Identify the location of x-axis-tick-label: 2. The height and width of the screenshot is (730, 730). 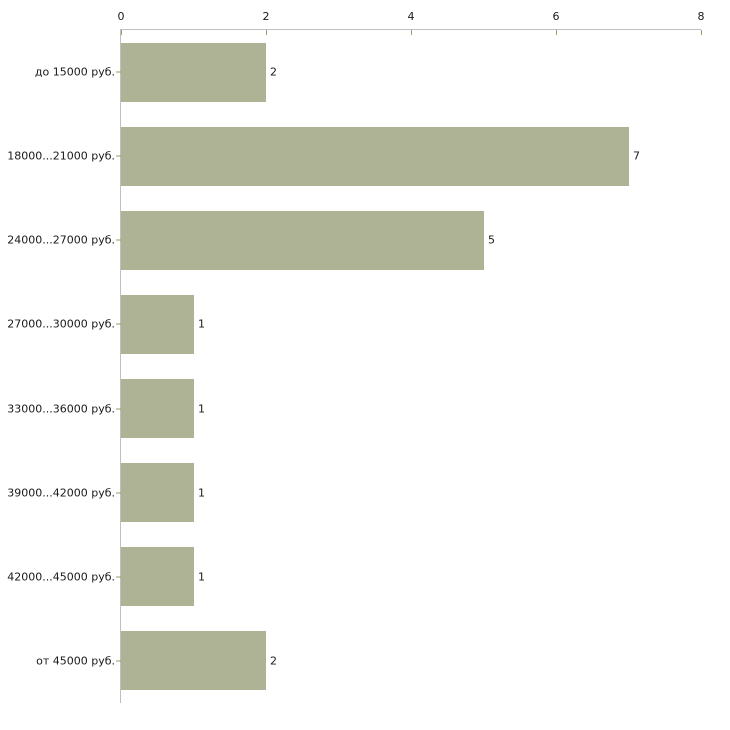
(266, 16).